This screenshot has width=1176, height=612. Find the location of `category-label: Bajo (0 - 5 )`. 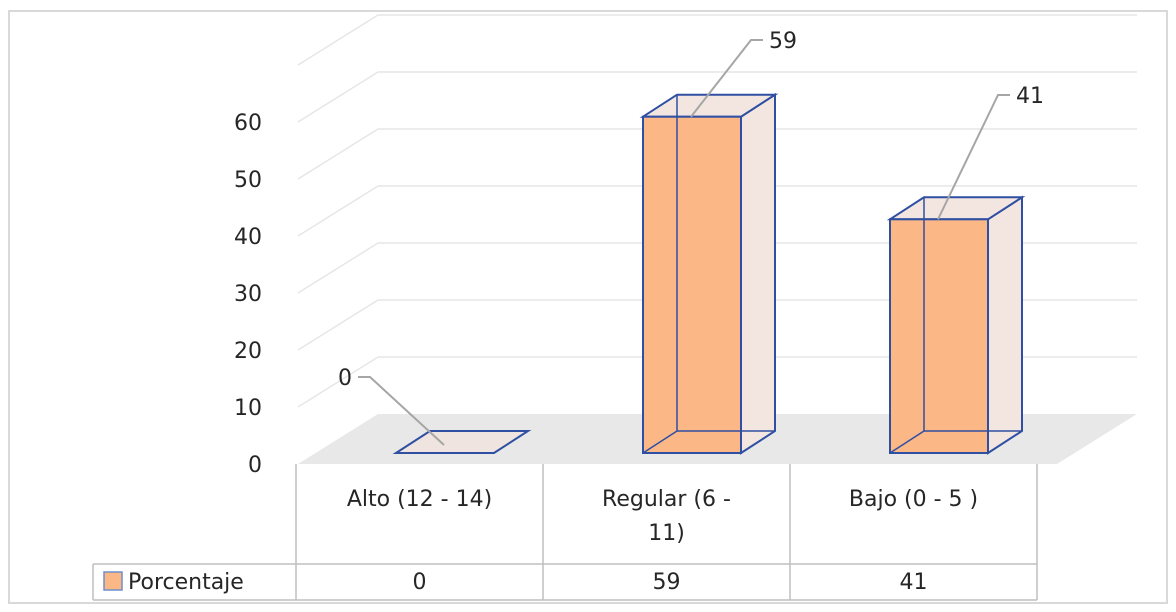

category-label: Bajo (0 - 5 ) is located at coordinates (913, 499).